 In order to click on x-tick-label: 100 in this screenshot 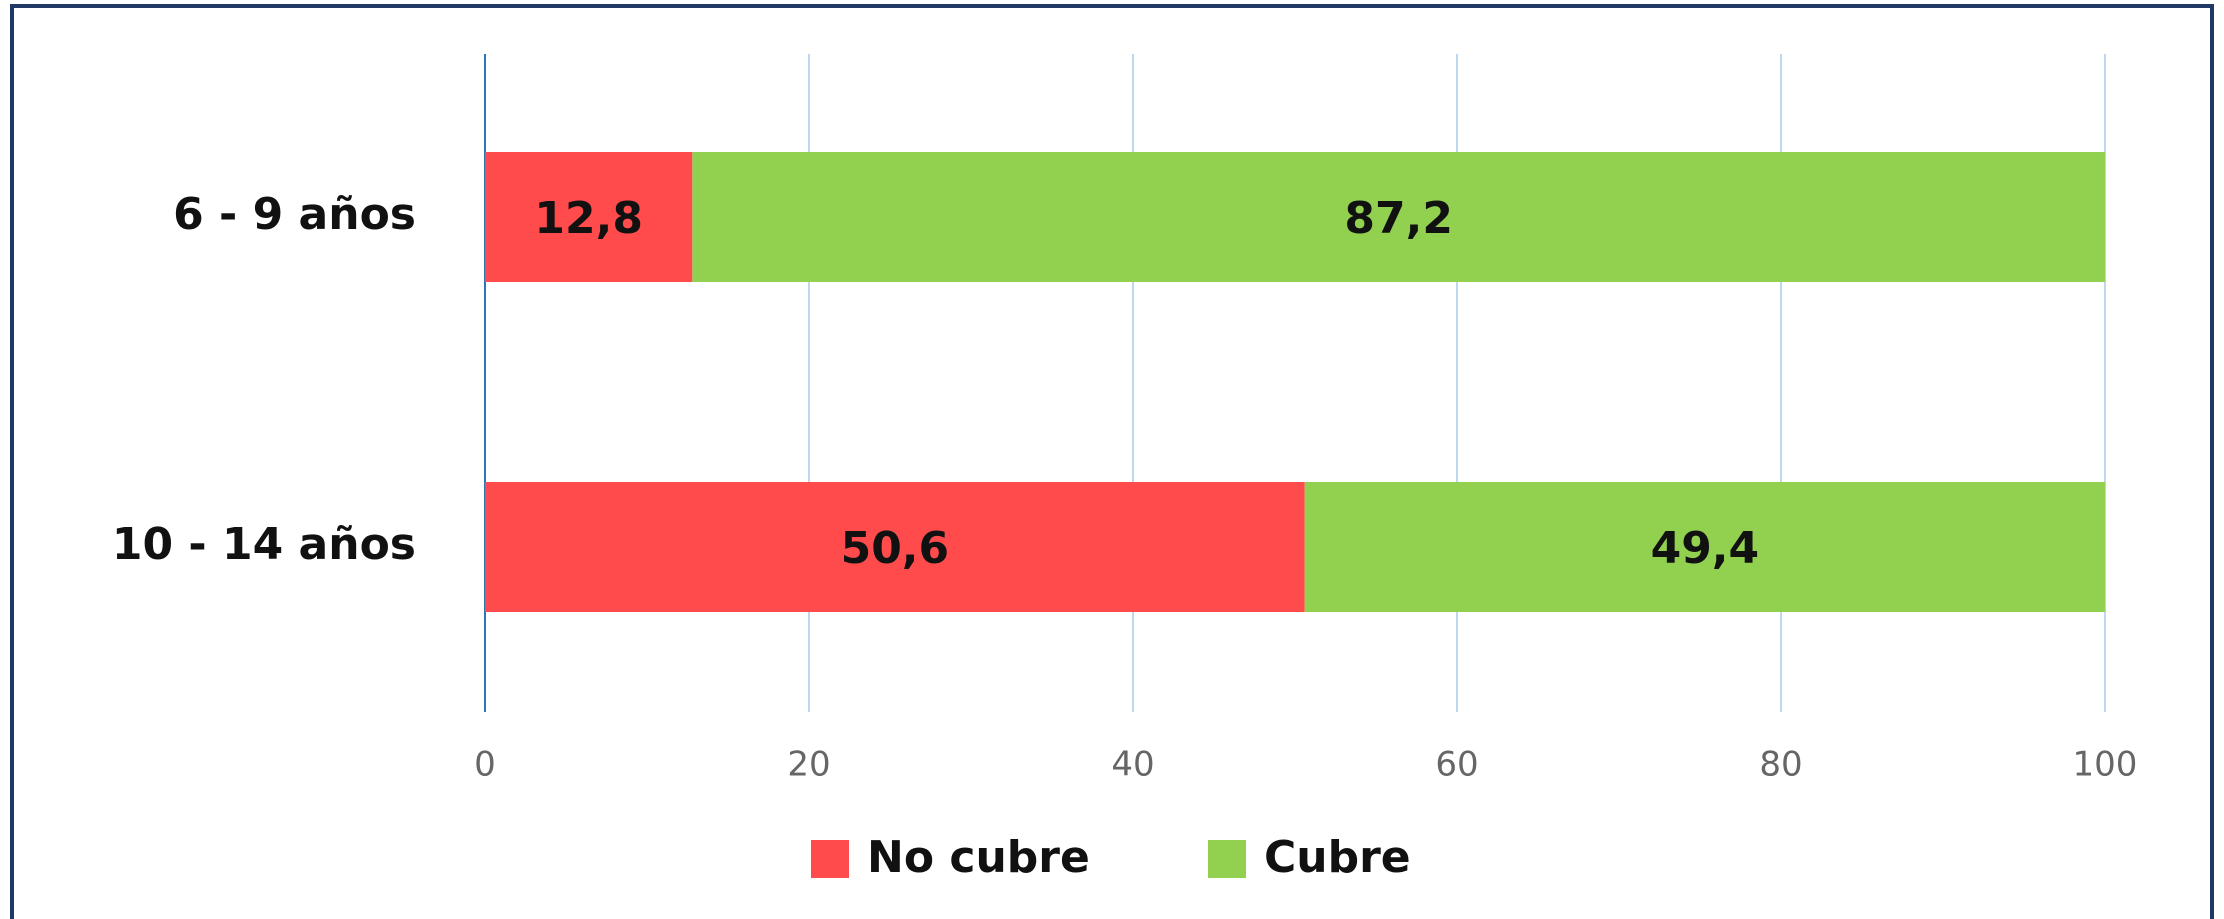, I will do `click(2105, 765)`.